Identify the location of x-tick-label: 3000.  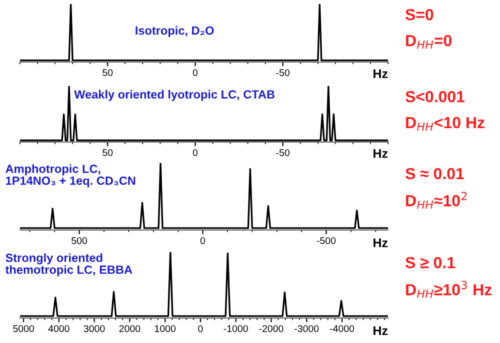
(94, 328).